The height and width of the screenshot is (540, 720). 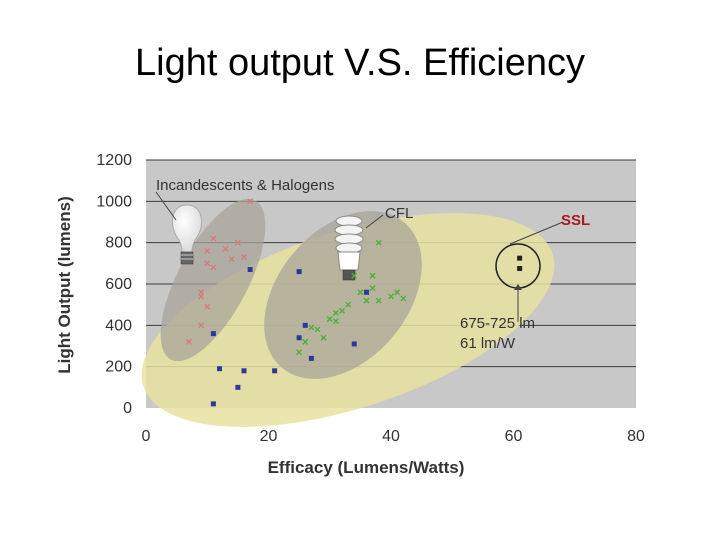 What do you see at coordinates (269, 436) in the screenshot?
I see `x-tick-label: 20` at bounding box center [269, 436].